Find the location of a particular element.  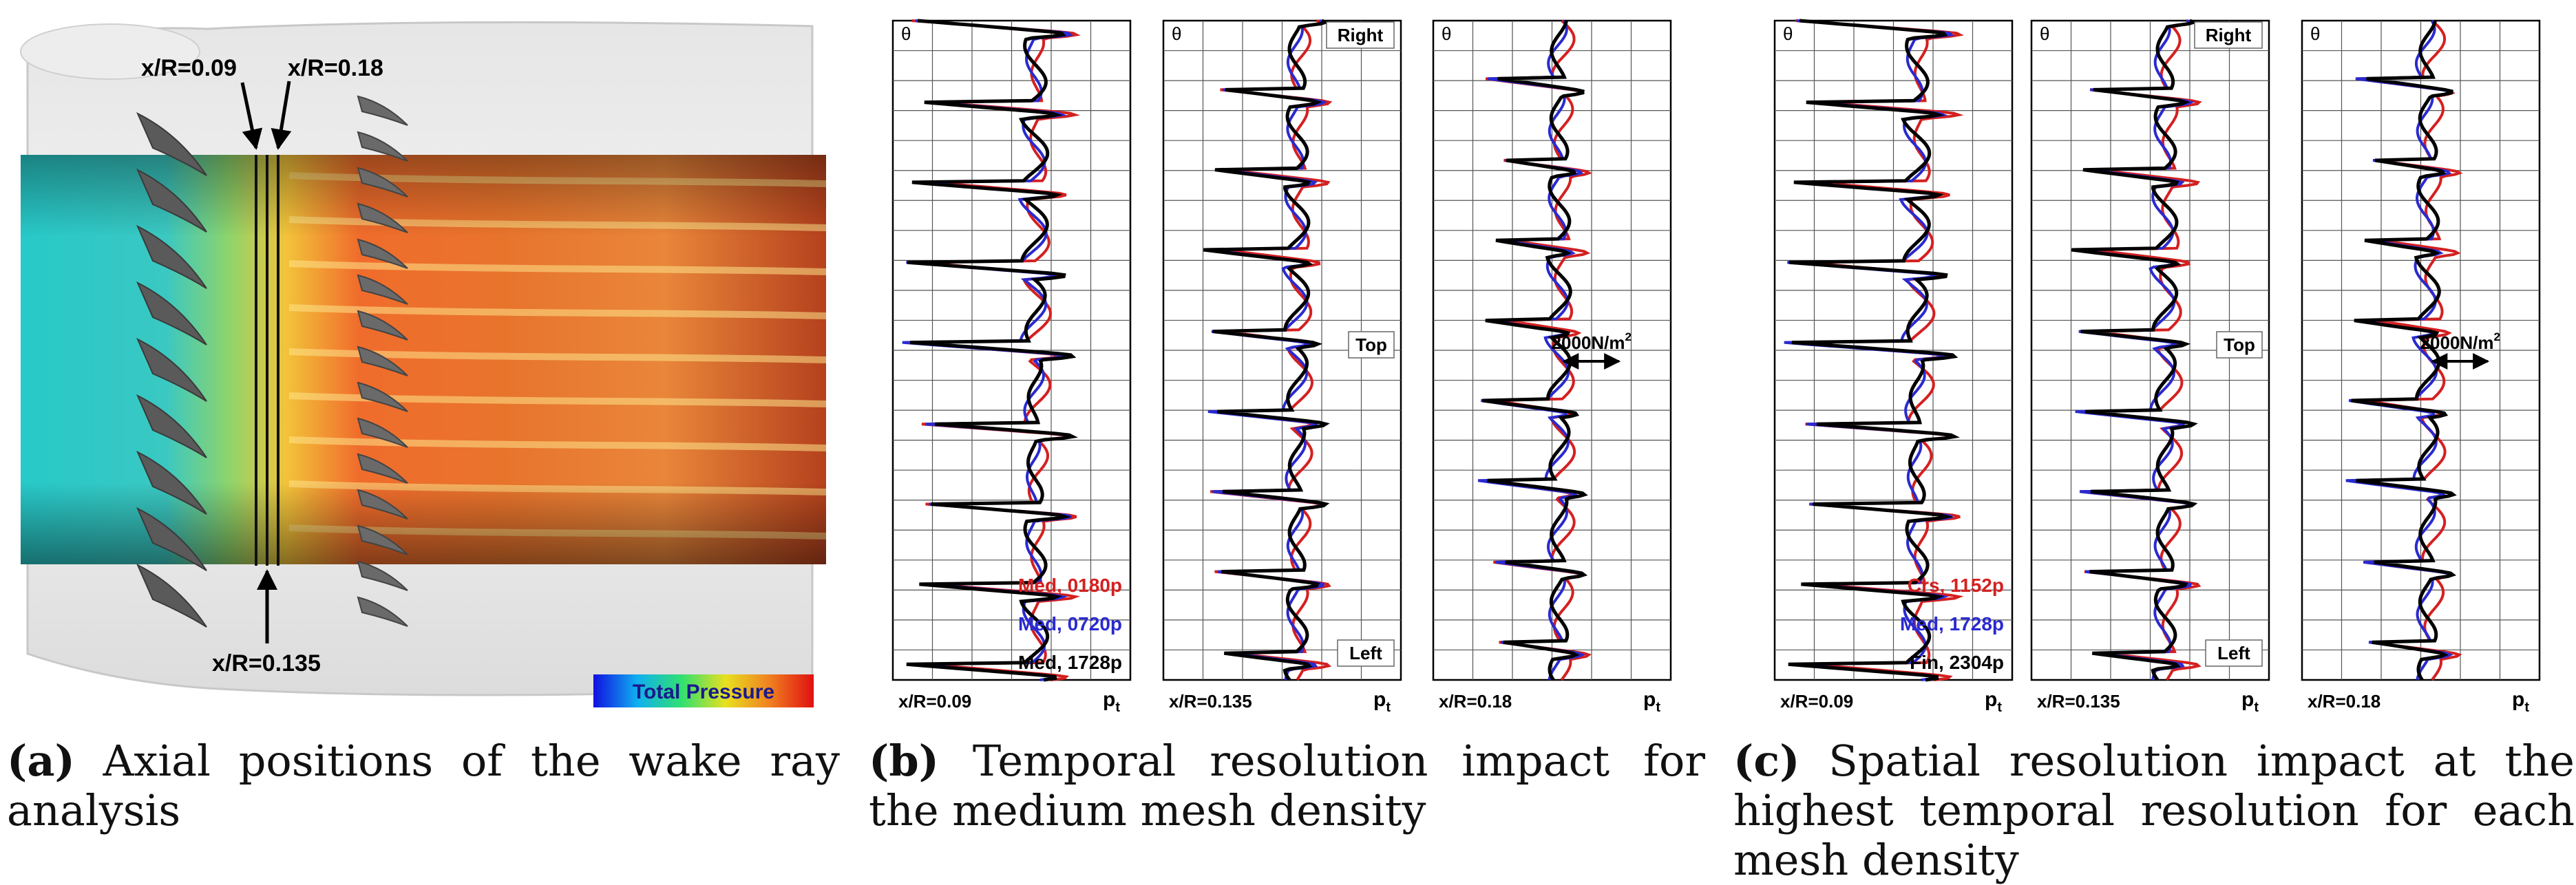

chart-panel: θ x/R=0.135 pt Right Top Left is located at coordinates (2150, 367).